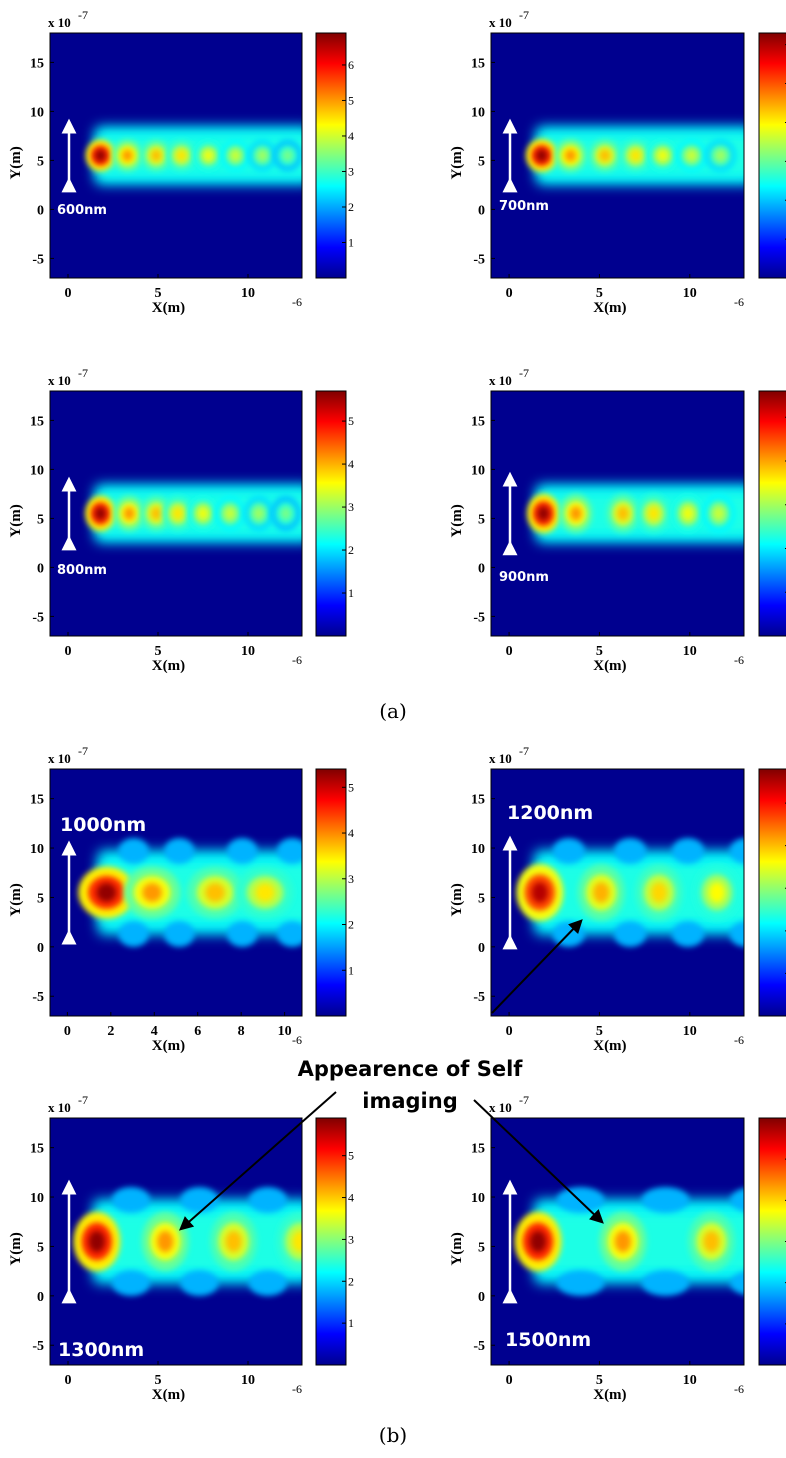 This screenshot has height=1458, width=786. Describe the element at coordinates (241, 1031) in the screenshot. I see `x-tick-label: 8` at that location.